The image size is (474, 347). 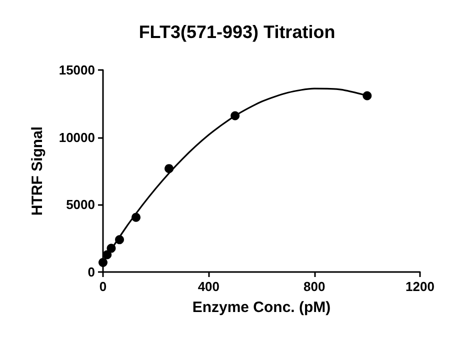 What do you see at coordinates (314, 286) in the screenshot?
I see `x-tick-label: 800` at bounding box center [314, 286].